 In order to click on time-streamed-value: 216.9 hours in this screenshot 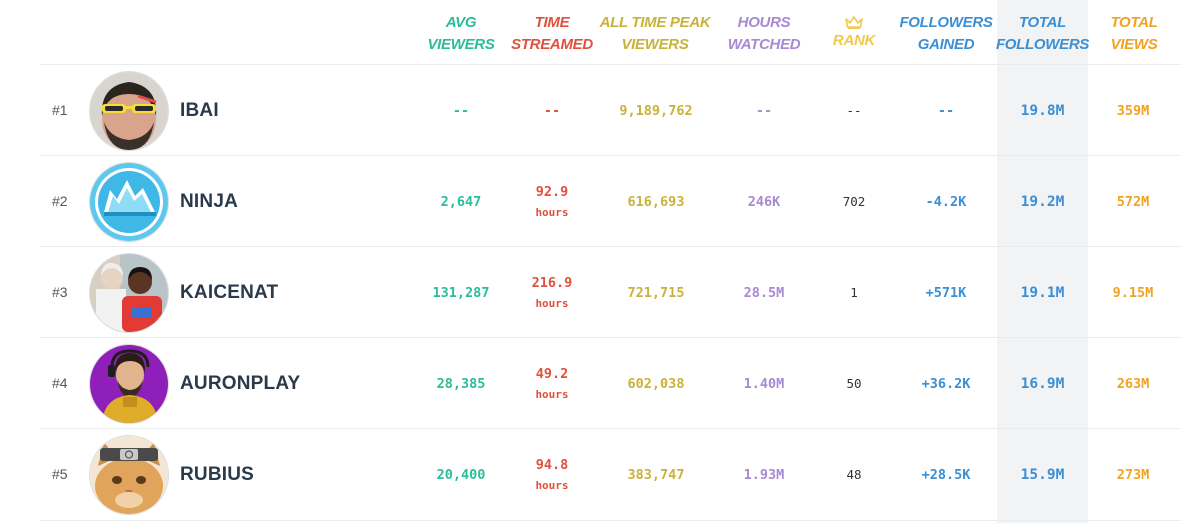, I will do `click(552, 292)`.